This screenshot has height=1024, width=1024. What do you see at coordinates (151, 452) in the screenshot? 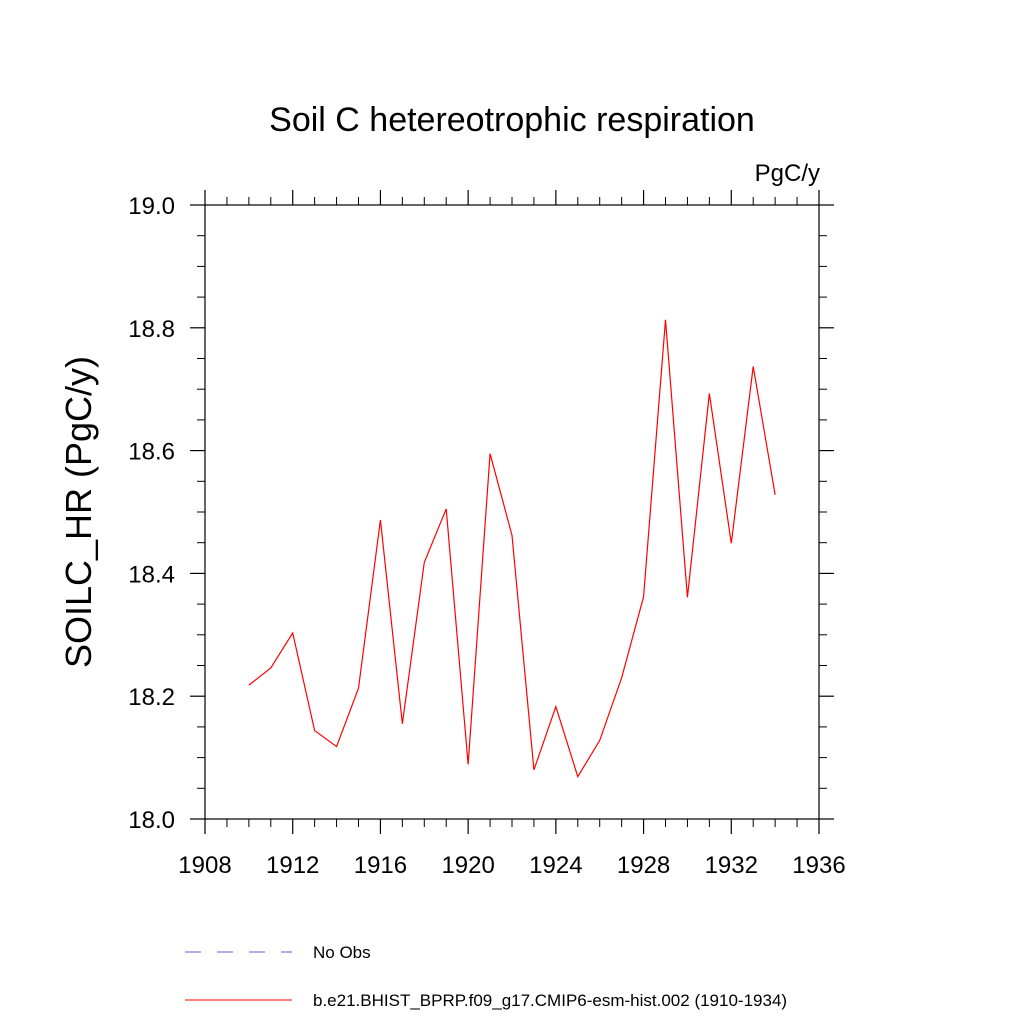
I see `y-tick-label: 18.6` at bounding box center [151, 452].